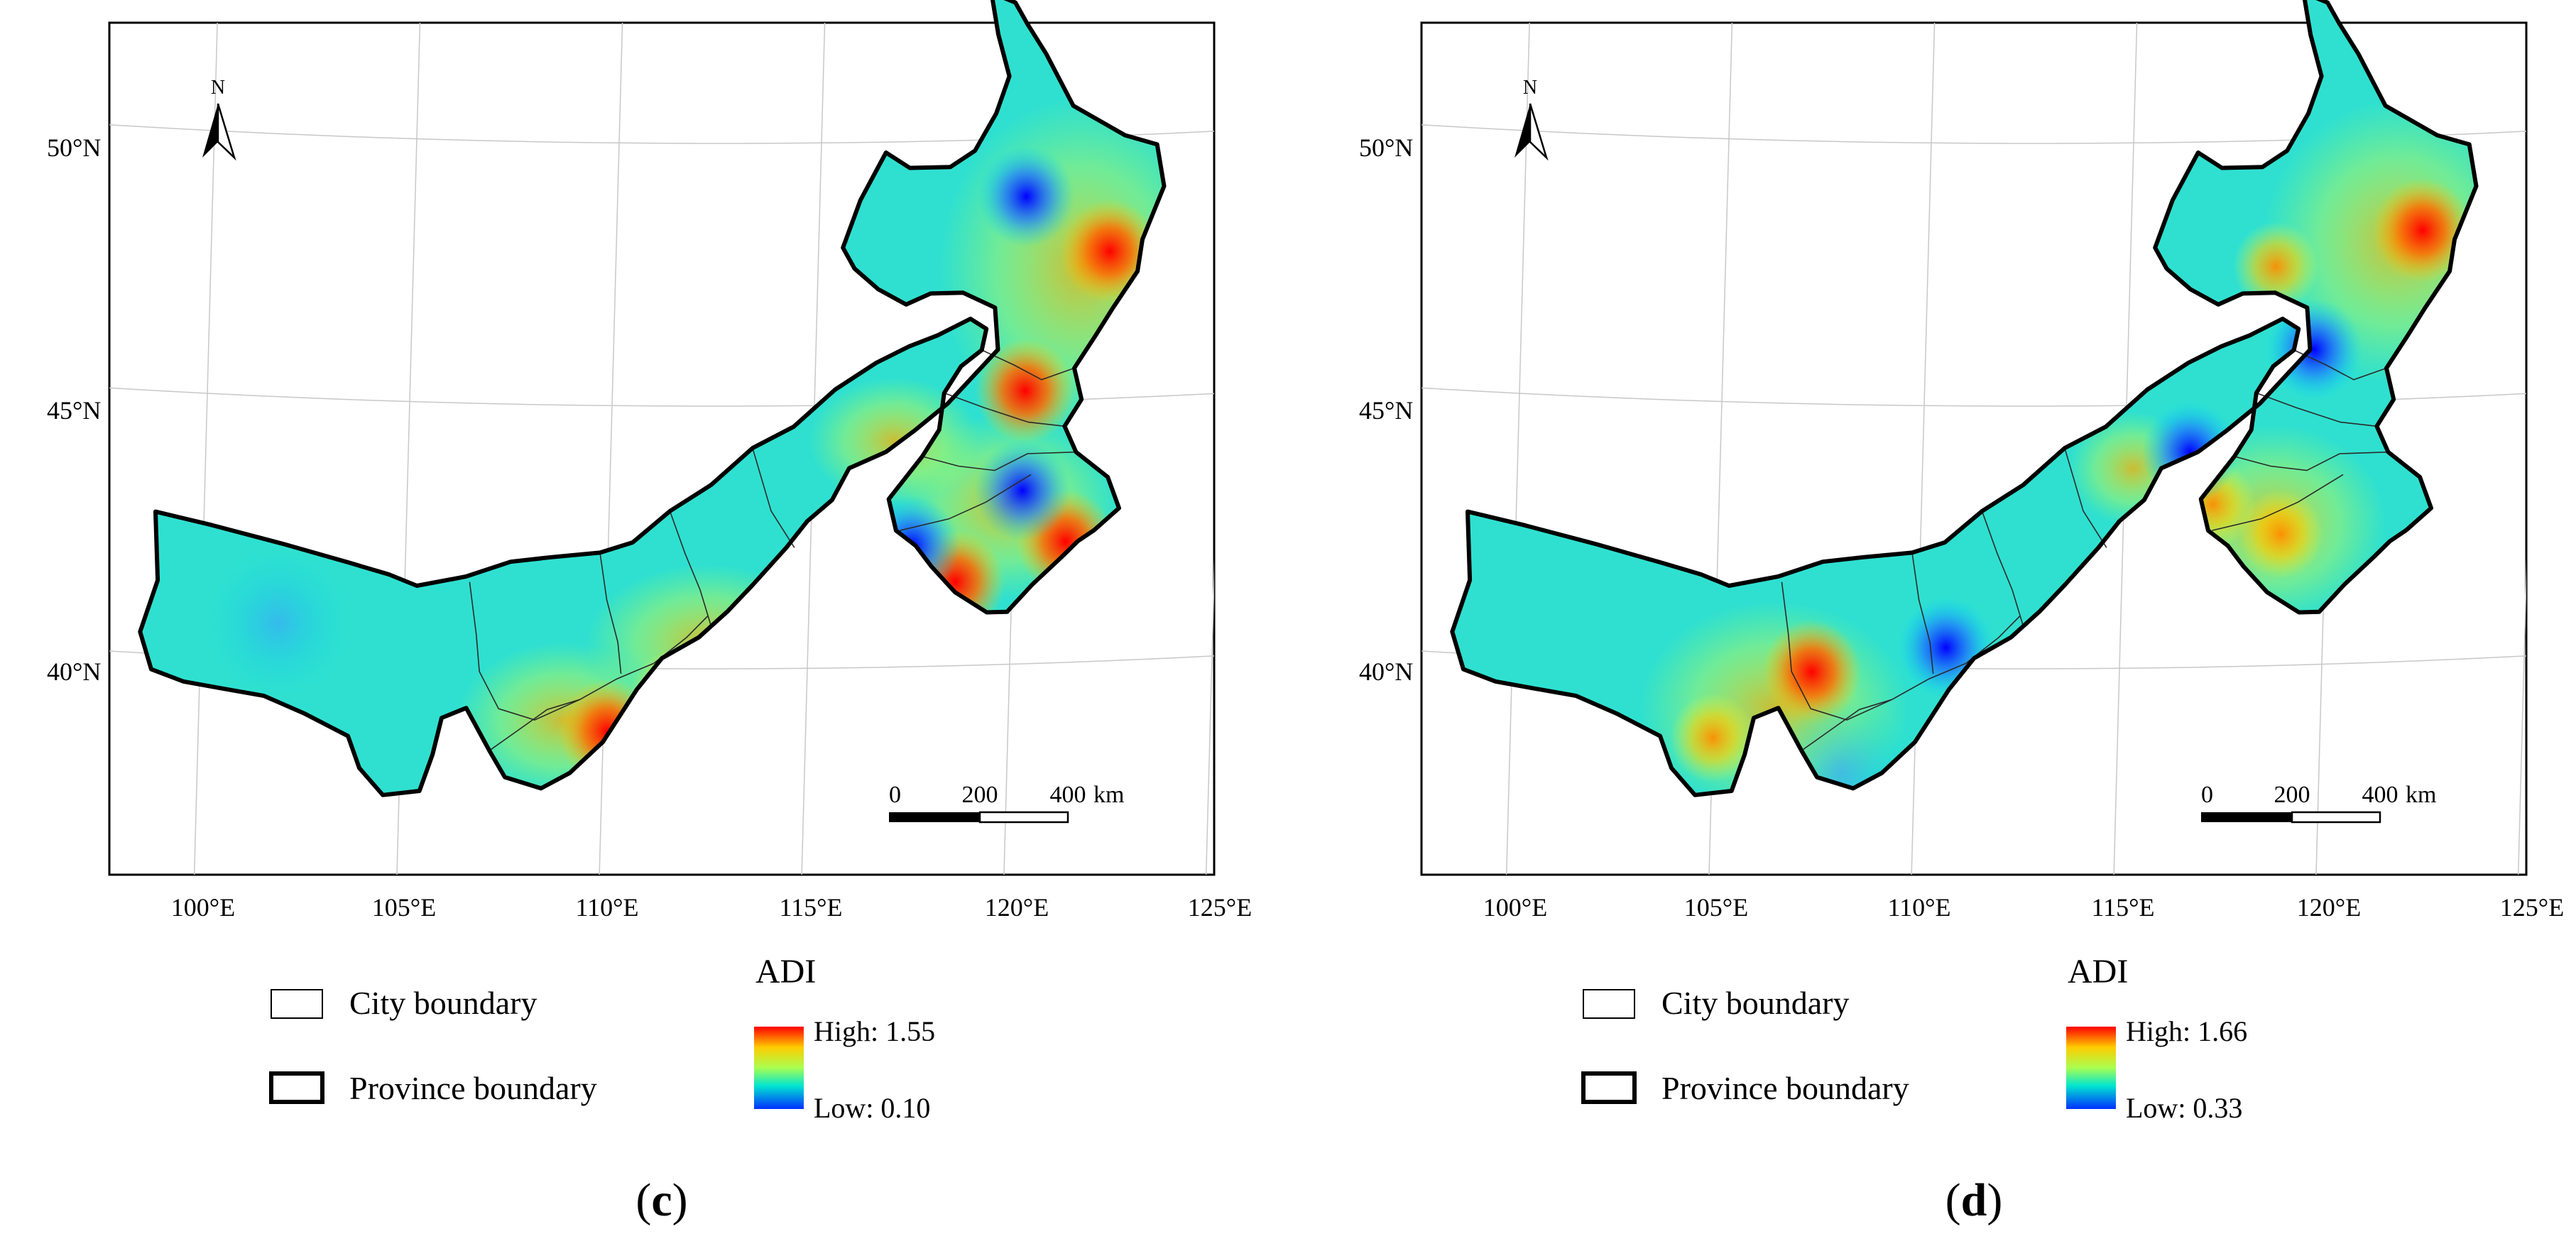  I want to click on province-boundary-label: Province boundary, so click(473, 1088).